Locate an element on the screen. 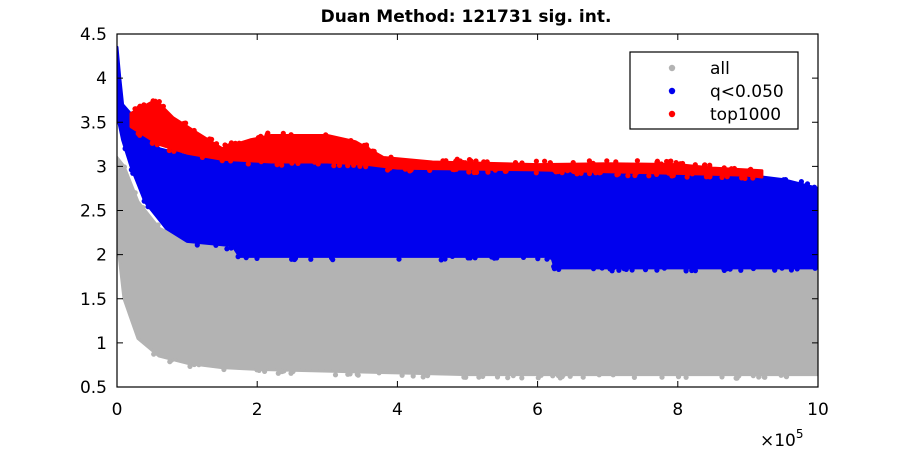 The width and height of the screenshot is (900, 450). y-tick-label: 1 is located at coordinates (101, 344).